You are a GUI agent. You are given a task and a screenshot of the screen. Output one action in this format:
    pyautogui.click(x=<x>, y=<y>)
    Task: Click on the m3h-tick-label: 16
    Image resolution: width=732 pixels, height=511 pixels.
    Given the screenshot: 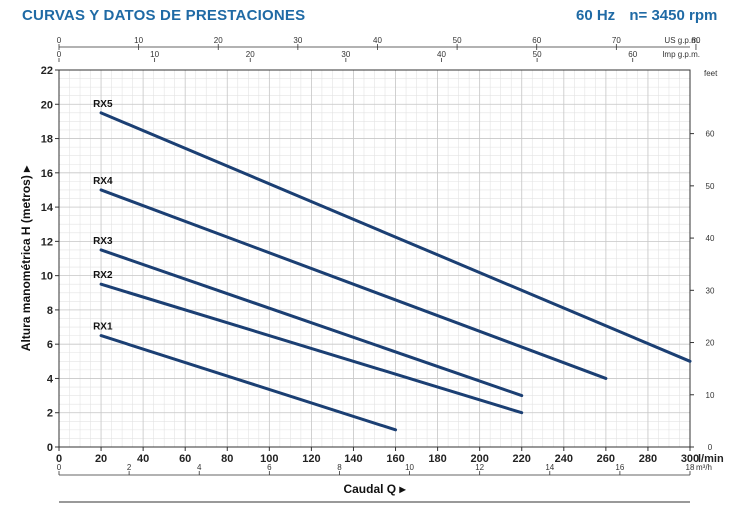 What is the action you would take?
    pyautogui.click(x=619, y=467)
    